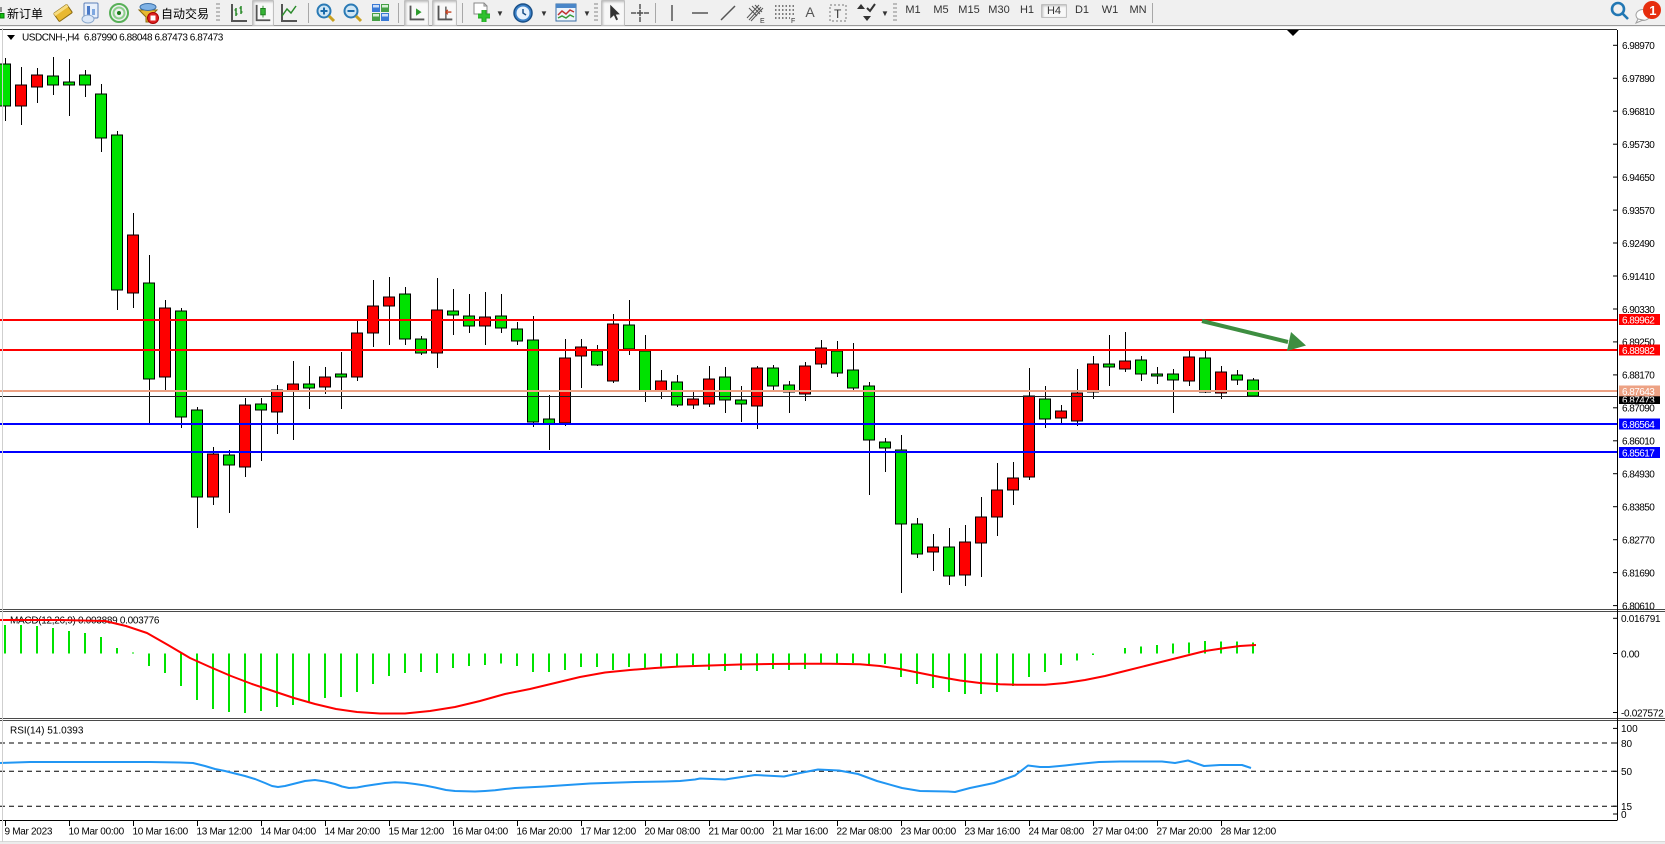 The width and height of the screenshot is (1665, 844). Describe the element at coordinates (1642, 713) in the screenshot. I see `svg-text: -0.027572` at that location.